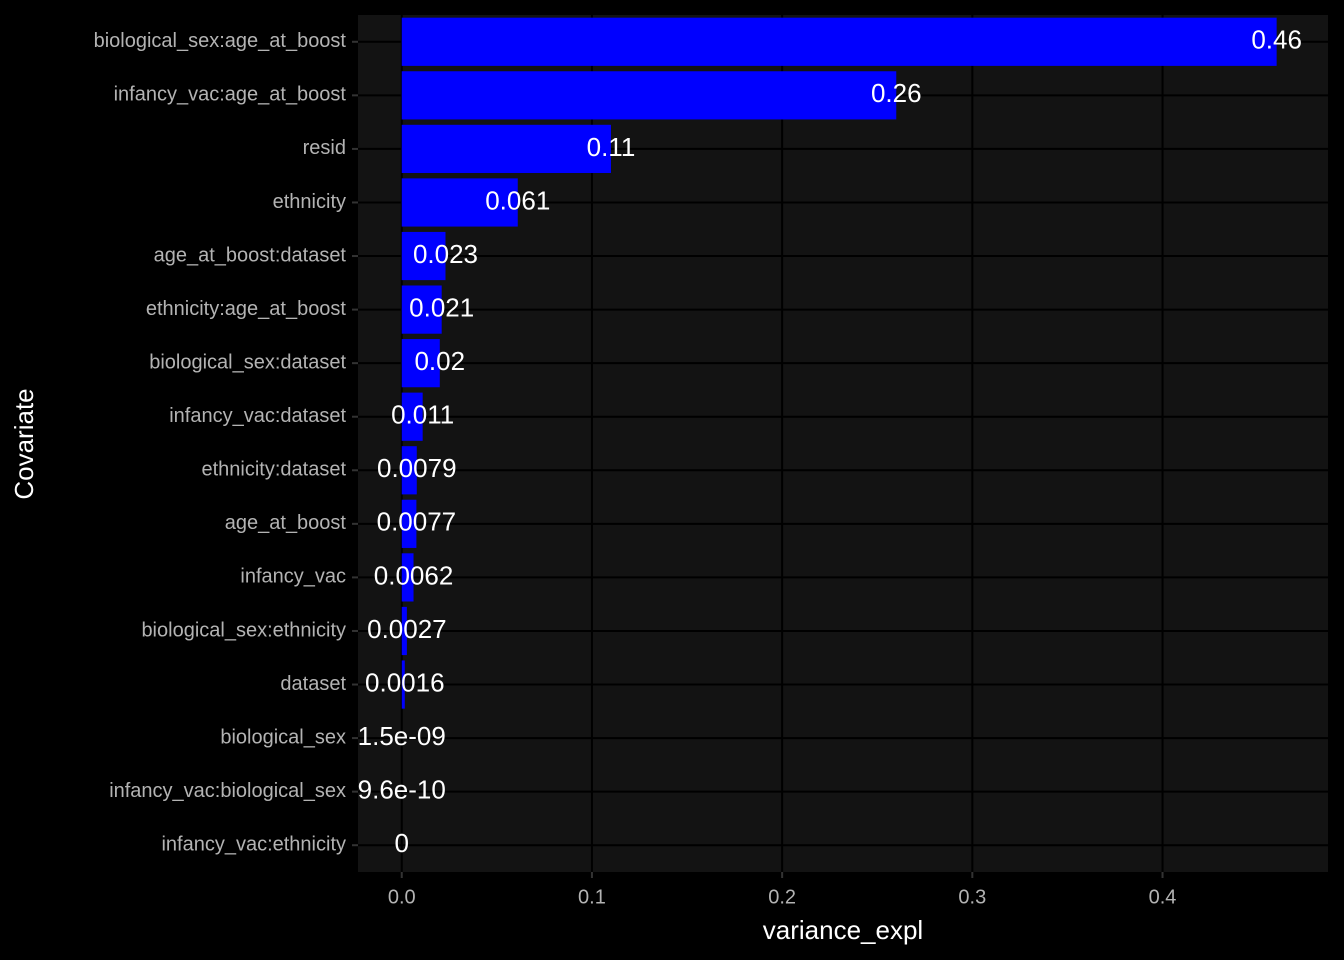  What do you see at coordinates (517, 200) in the screenshot?
I see `value-label: 0.061` at bounding box center [517, 200].